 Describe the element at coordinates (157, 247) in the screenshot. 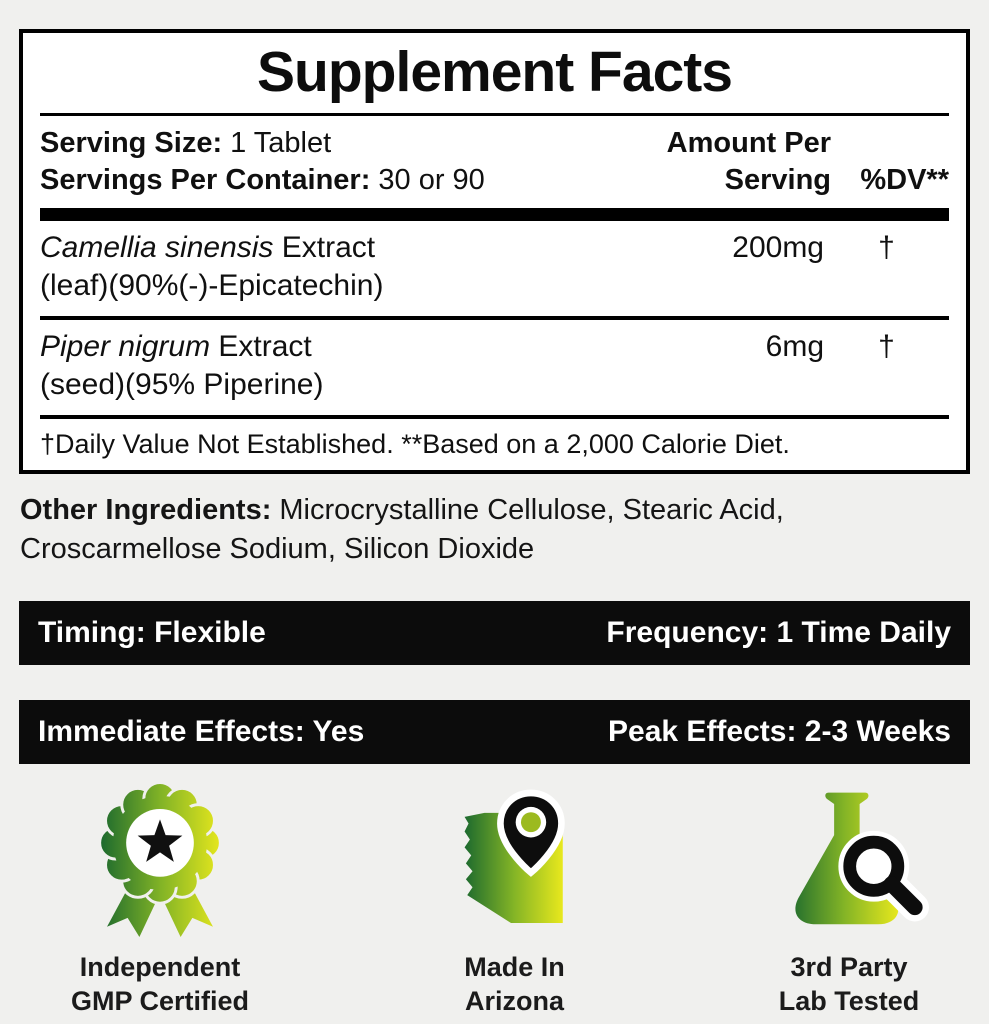

I see `ingredient-botanical-name: Camellia sinensis` at that location.